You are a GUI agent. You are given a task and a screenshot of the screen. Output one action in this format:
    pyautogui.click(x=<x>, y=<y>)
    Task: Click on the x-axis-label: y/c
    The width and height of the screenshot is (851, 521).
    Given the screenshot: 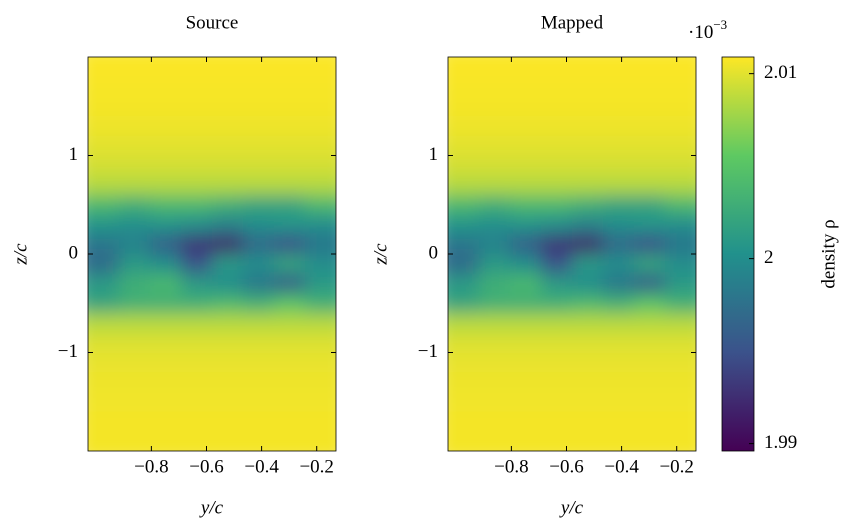 What is the action you would take?
    pyautogui.click(x=571, y=507)
    